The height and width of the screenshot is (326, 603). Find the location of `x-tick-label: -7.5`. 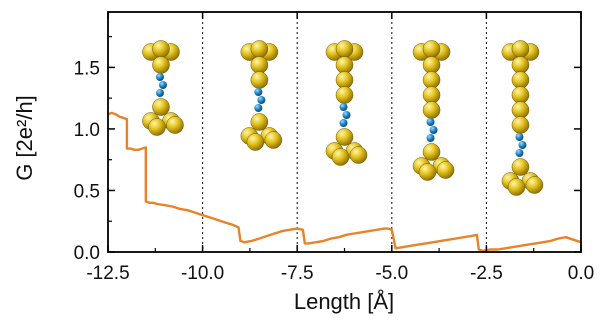

x-tick-label: -7.5 is located at coordinates (297, 273).